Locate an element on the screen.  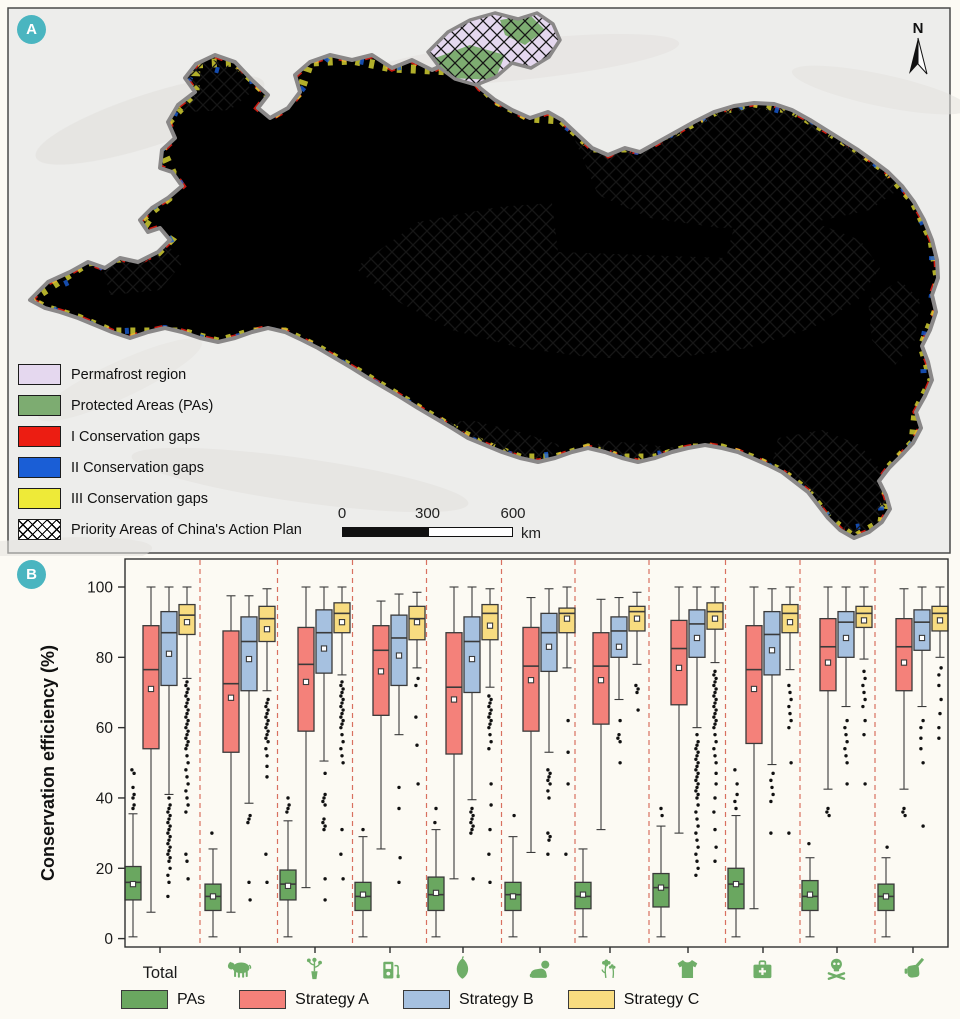
category-skull-crossbones-icon is located at coordinates (836, 969).